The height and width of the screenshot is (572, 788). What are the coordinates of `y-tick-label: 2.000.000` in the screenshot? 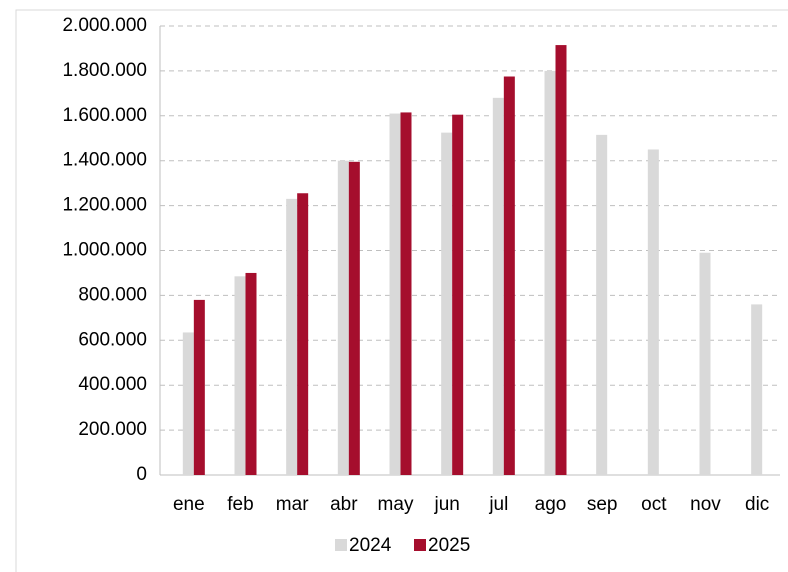 It's located at (104, 25).